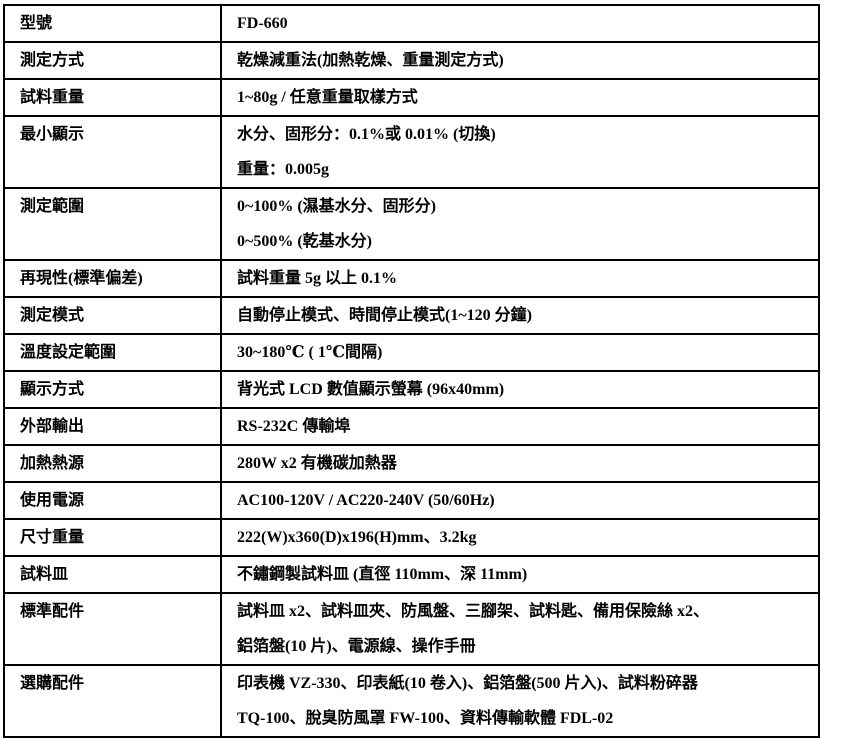 The height and width of the screenshot is (738, 867). Describe the element at coordinates (112, 701) in the screenshot. I see `spec-label: 選購配件` at that location.